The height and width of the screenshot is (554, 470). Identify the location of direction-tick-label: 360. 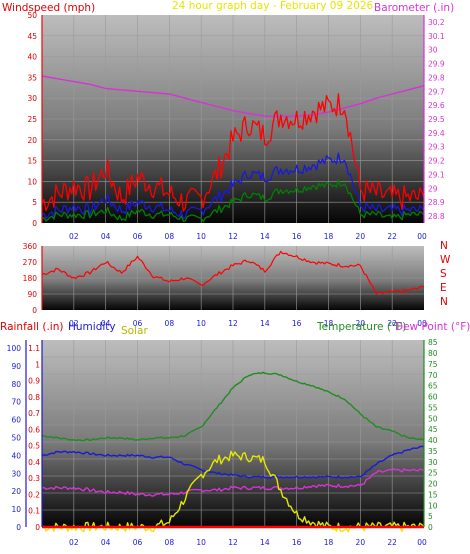
(30, 246).